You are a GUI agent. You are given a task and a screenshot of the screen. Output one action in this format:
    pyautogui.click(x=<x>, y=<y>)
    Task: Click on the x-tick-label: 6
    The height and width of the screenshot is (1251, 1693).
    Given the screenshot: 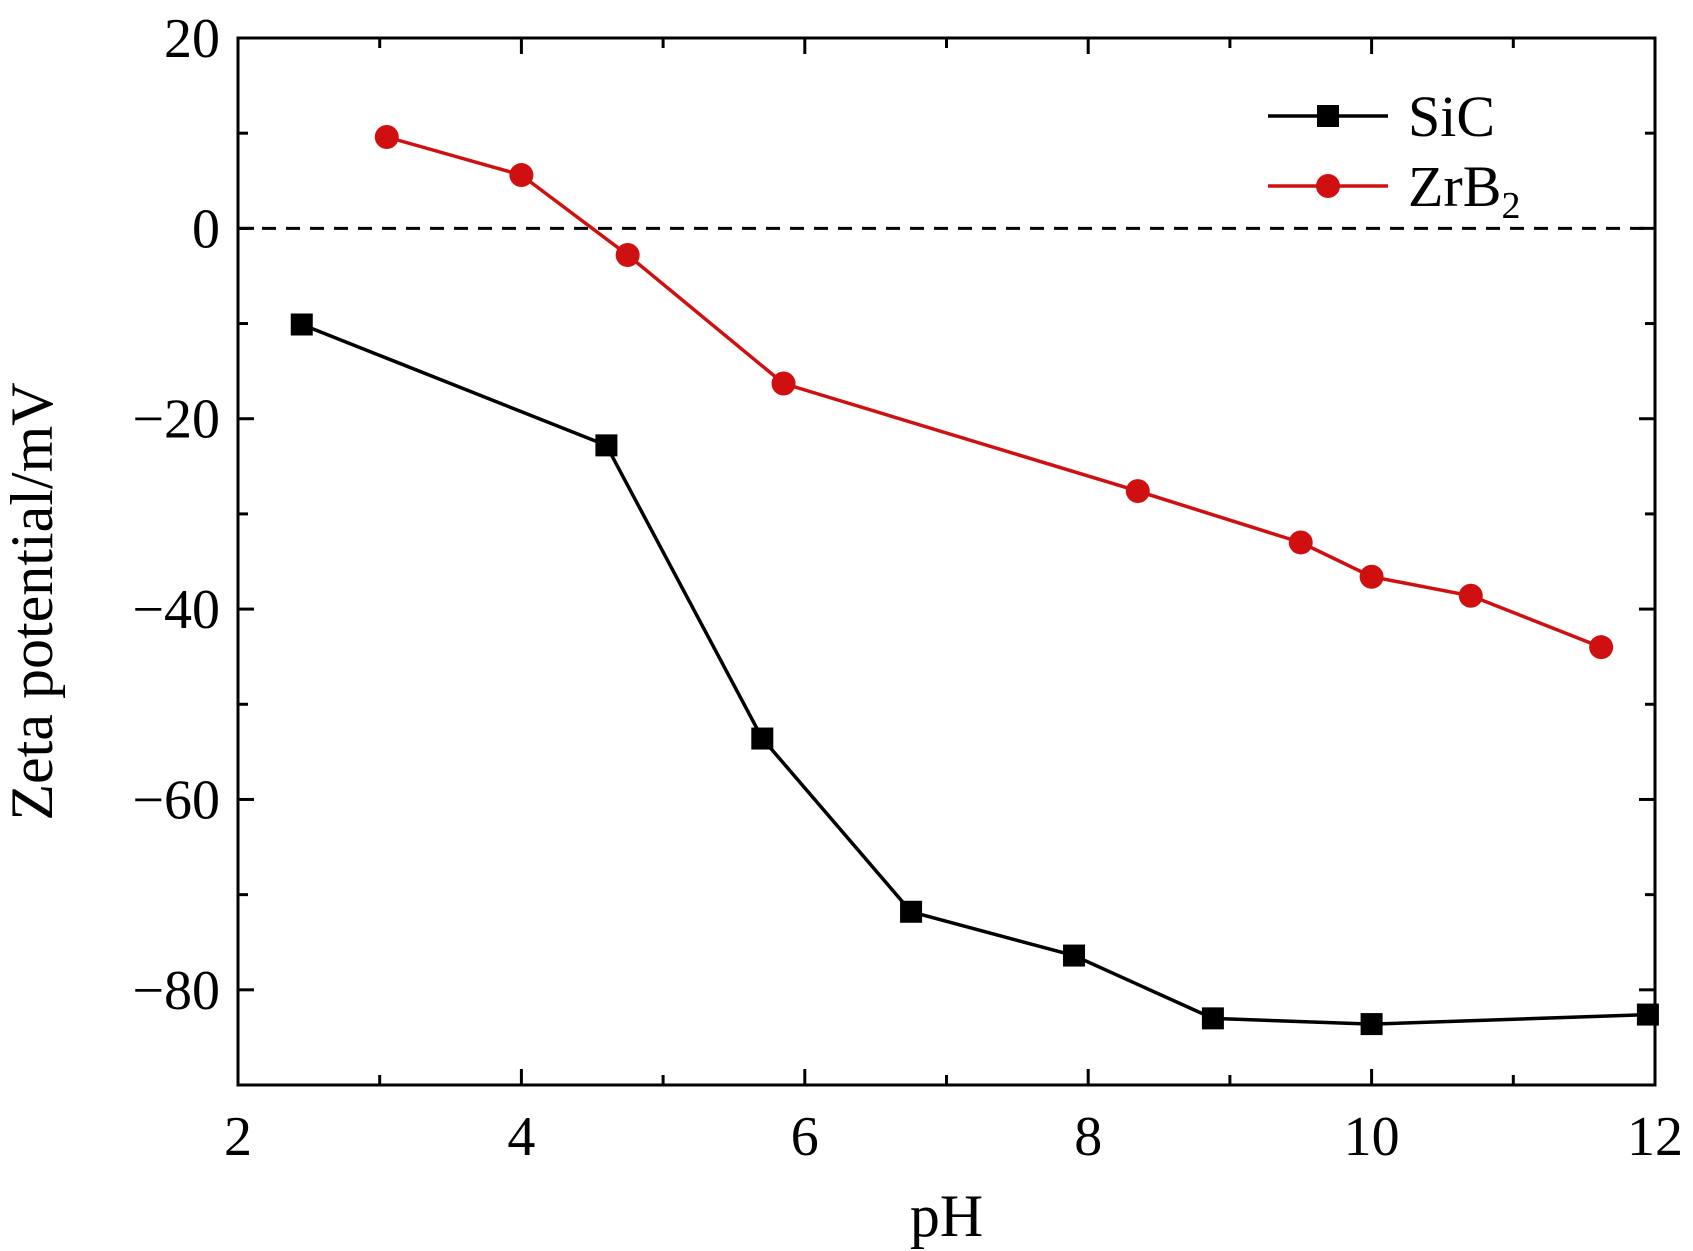 What is the action you would take?
    pyautogui.click(x=805, y=1137)
    